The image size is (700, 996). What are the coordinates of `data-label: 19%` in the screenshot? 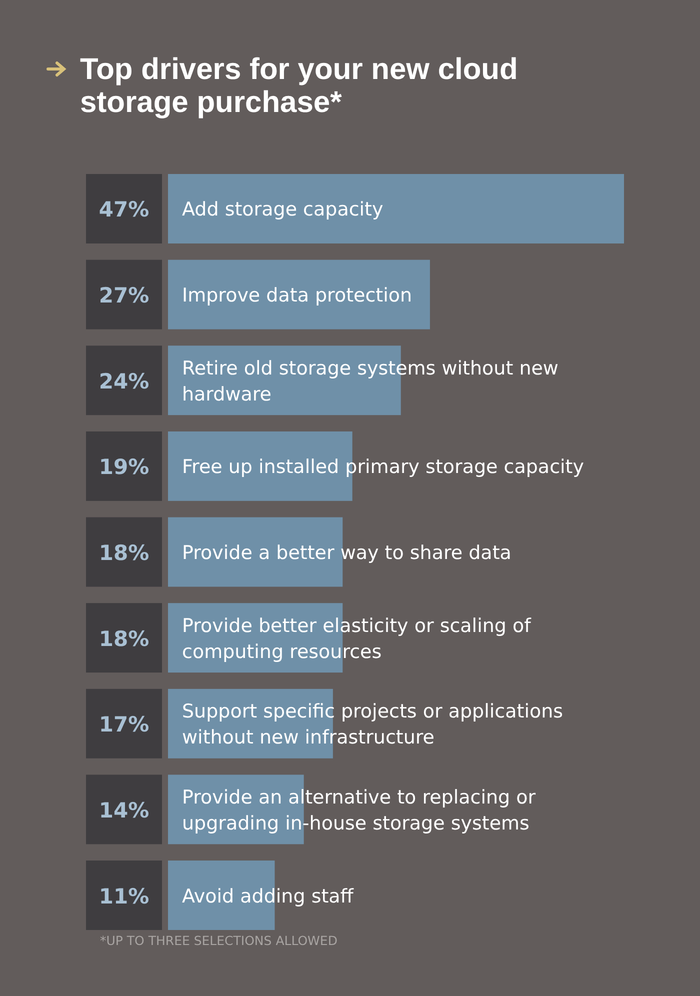 It's located at (124, 467).